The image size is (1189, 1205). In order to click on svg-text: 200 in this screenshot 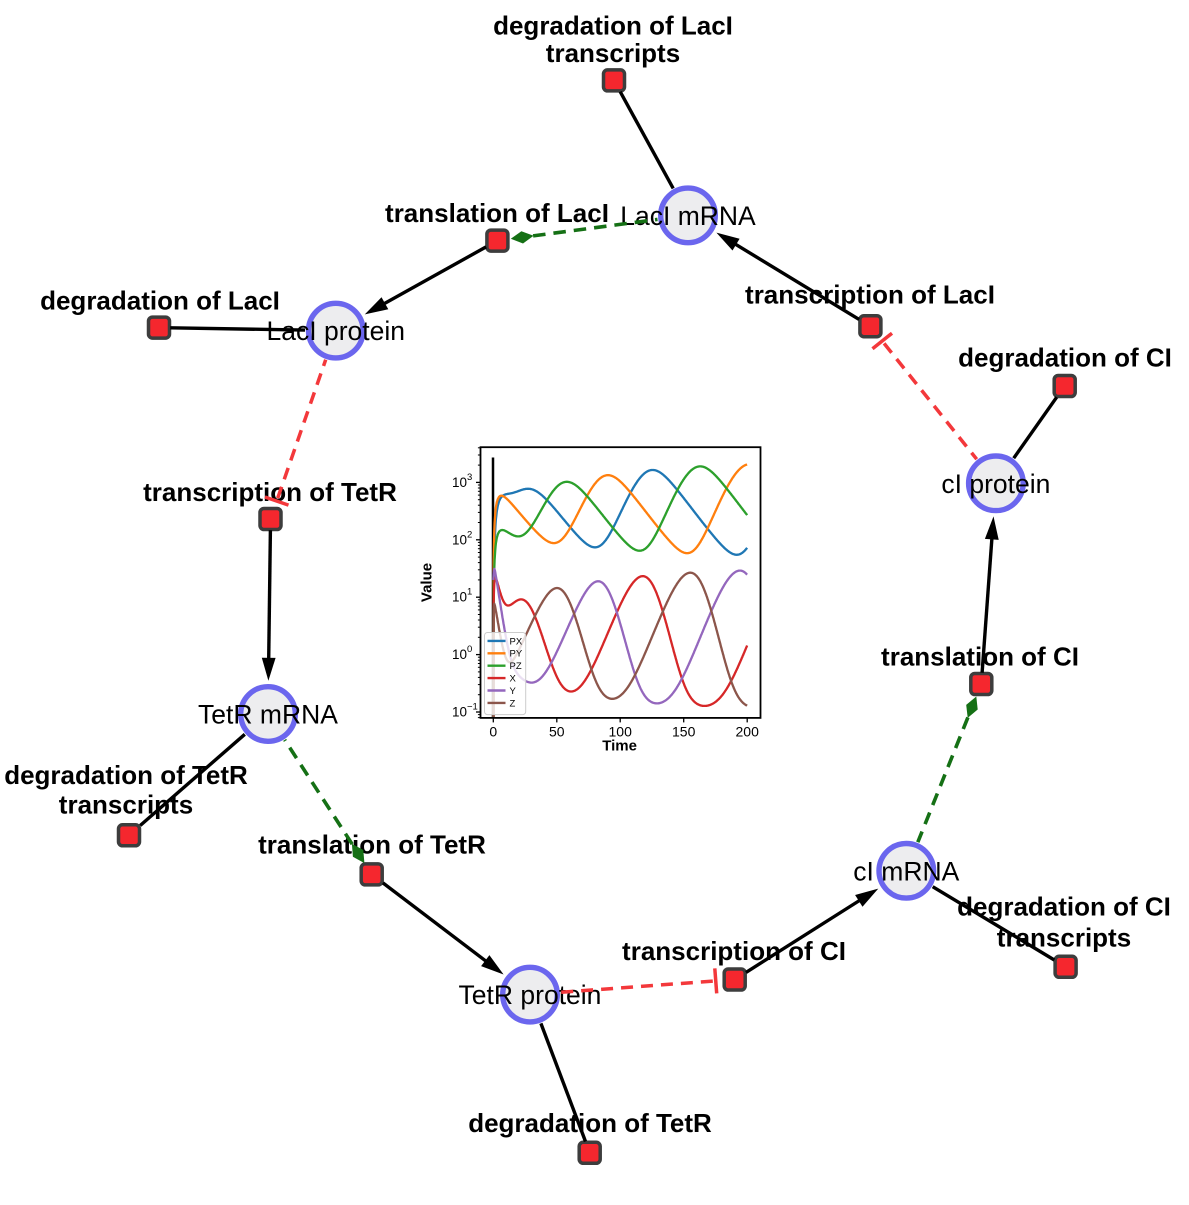, I will do `click(748, 731)`.